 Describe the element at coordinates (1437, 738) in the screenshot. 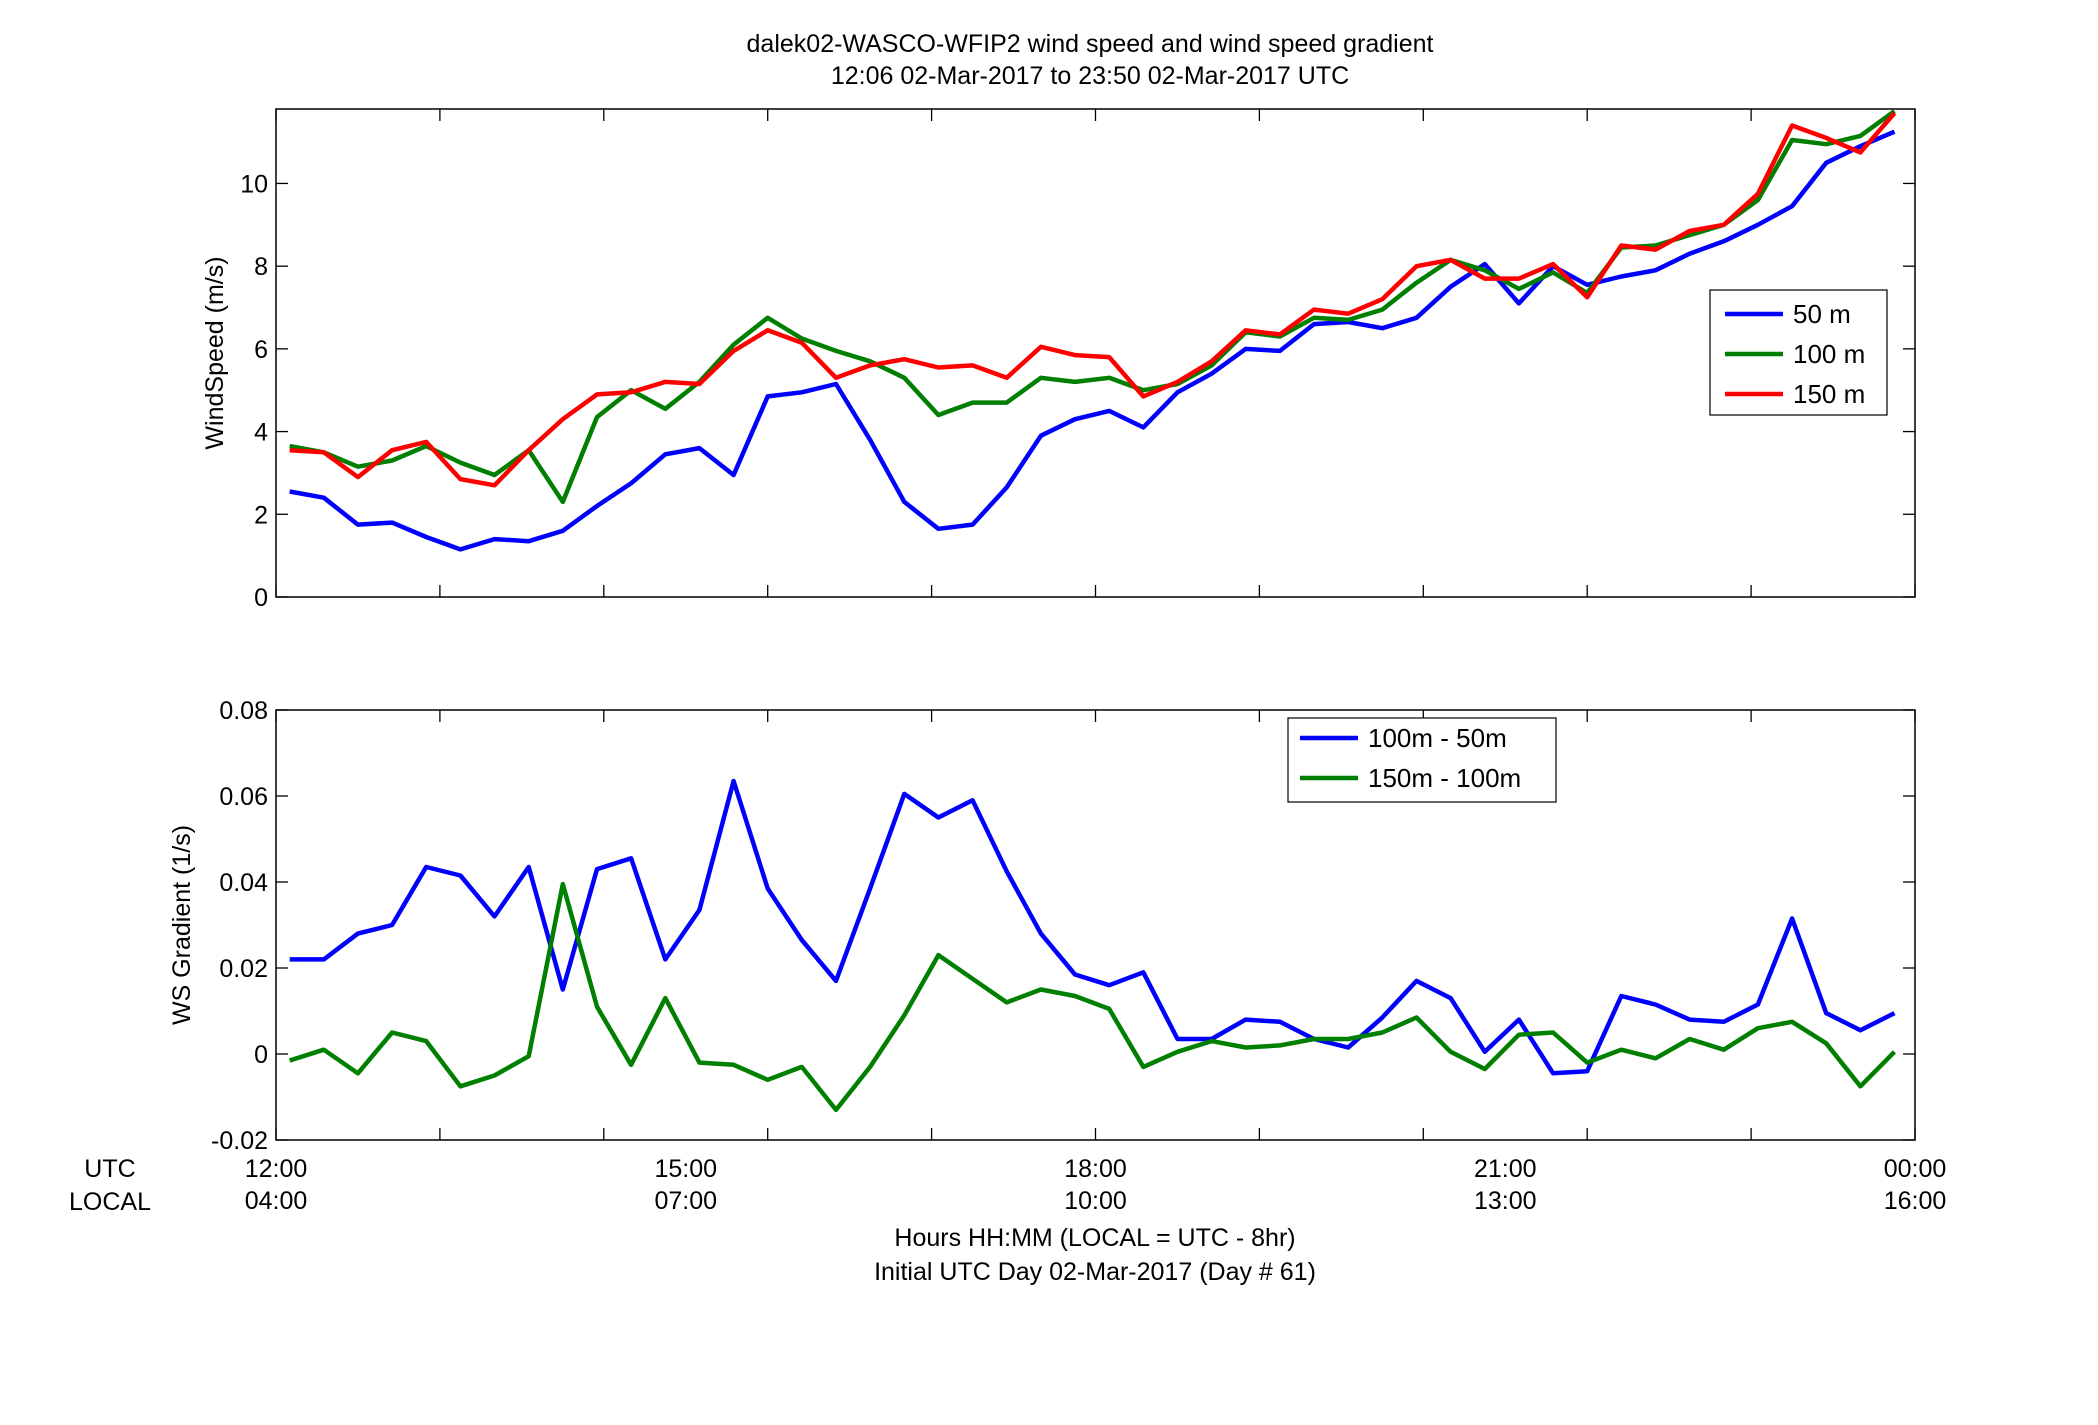

I see `gradient-legend-label: 100m - 50m` at that location.